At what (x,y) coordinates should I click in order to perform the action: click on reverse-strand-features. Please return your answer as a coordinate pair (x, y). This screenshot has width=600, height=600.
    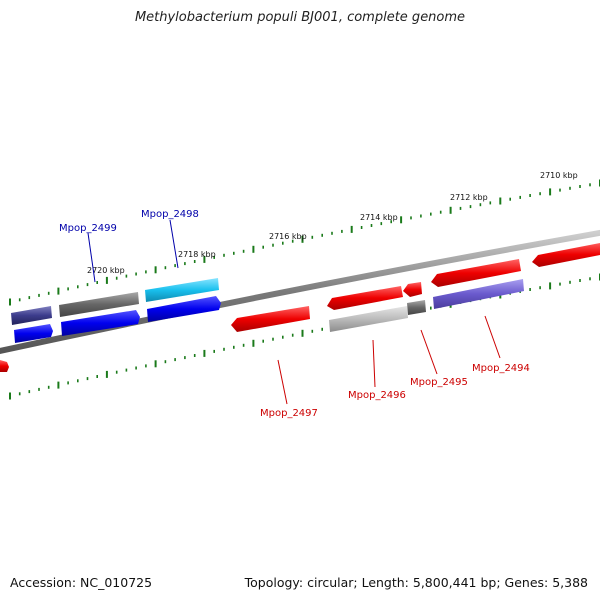
    Looking at the image, I should click on (262, 325).